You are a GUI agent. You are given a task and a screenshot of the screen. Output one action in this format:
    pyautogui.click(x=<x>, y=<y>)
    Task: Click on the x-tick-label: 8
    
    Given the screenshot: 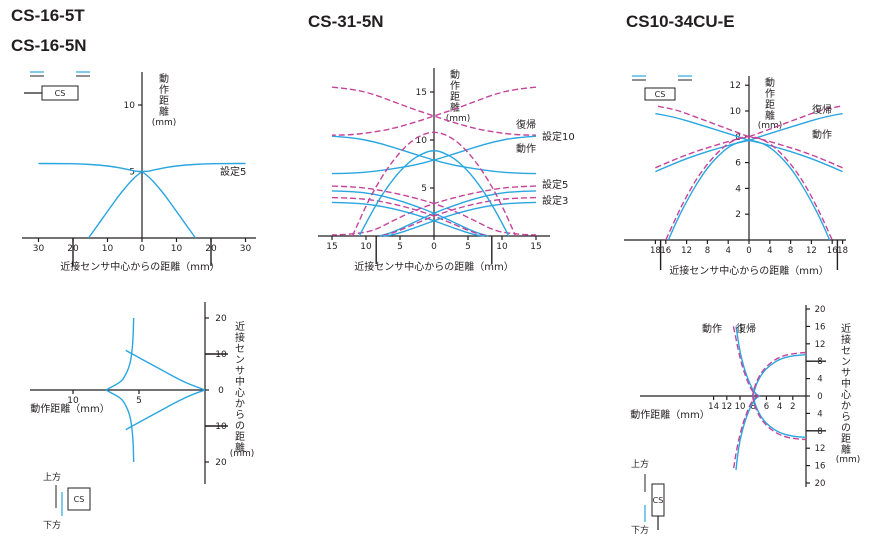 What is the action you would take?
    pyautogui.click(x=707, y=251)
    